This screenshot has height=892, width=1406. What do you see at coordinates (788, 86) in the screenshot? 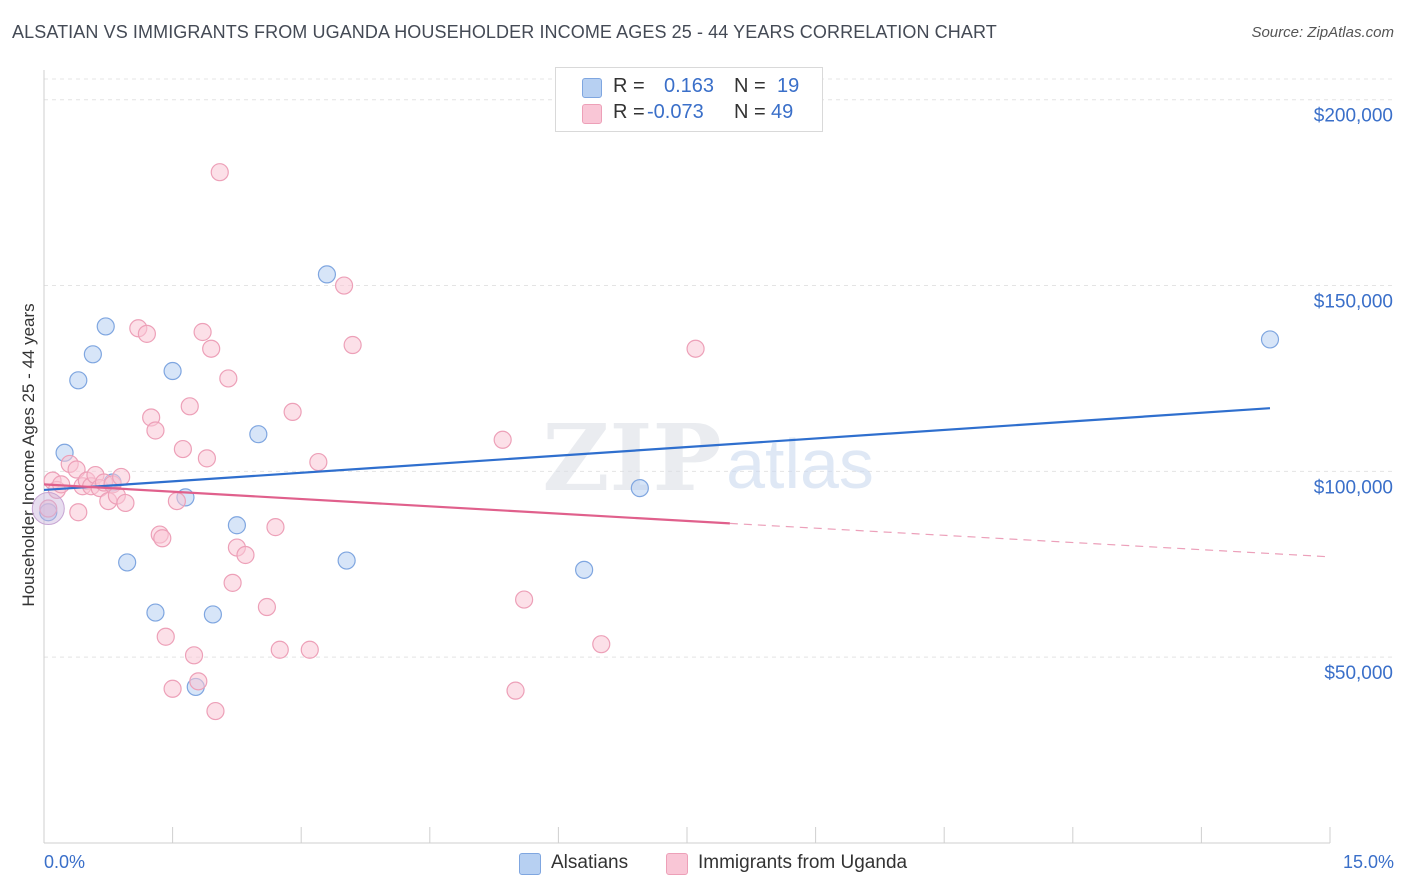
I see `legend-n-value: 19` at bounding box center [788, 86].